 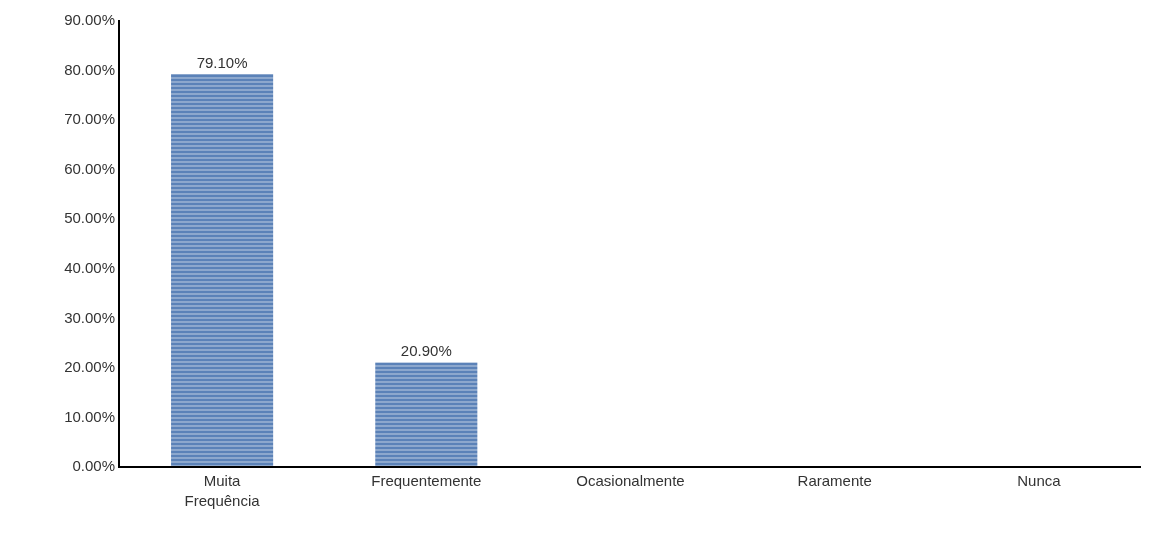 I want to click on y-tick-label: 60.00%, so click(x=89, y=168).